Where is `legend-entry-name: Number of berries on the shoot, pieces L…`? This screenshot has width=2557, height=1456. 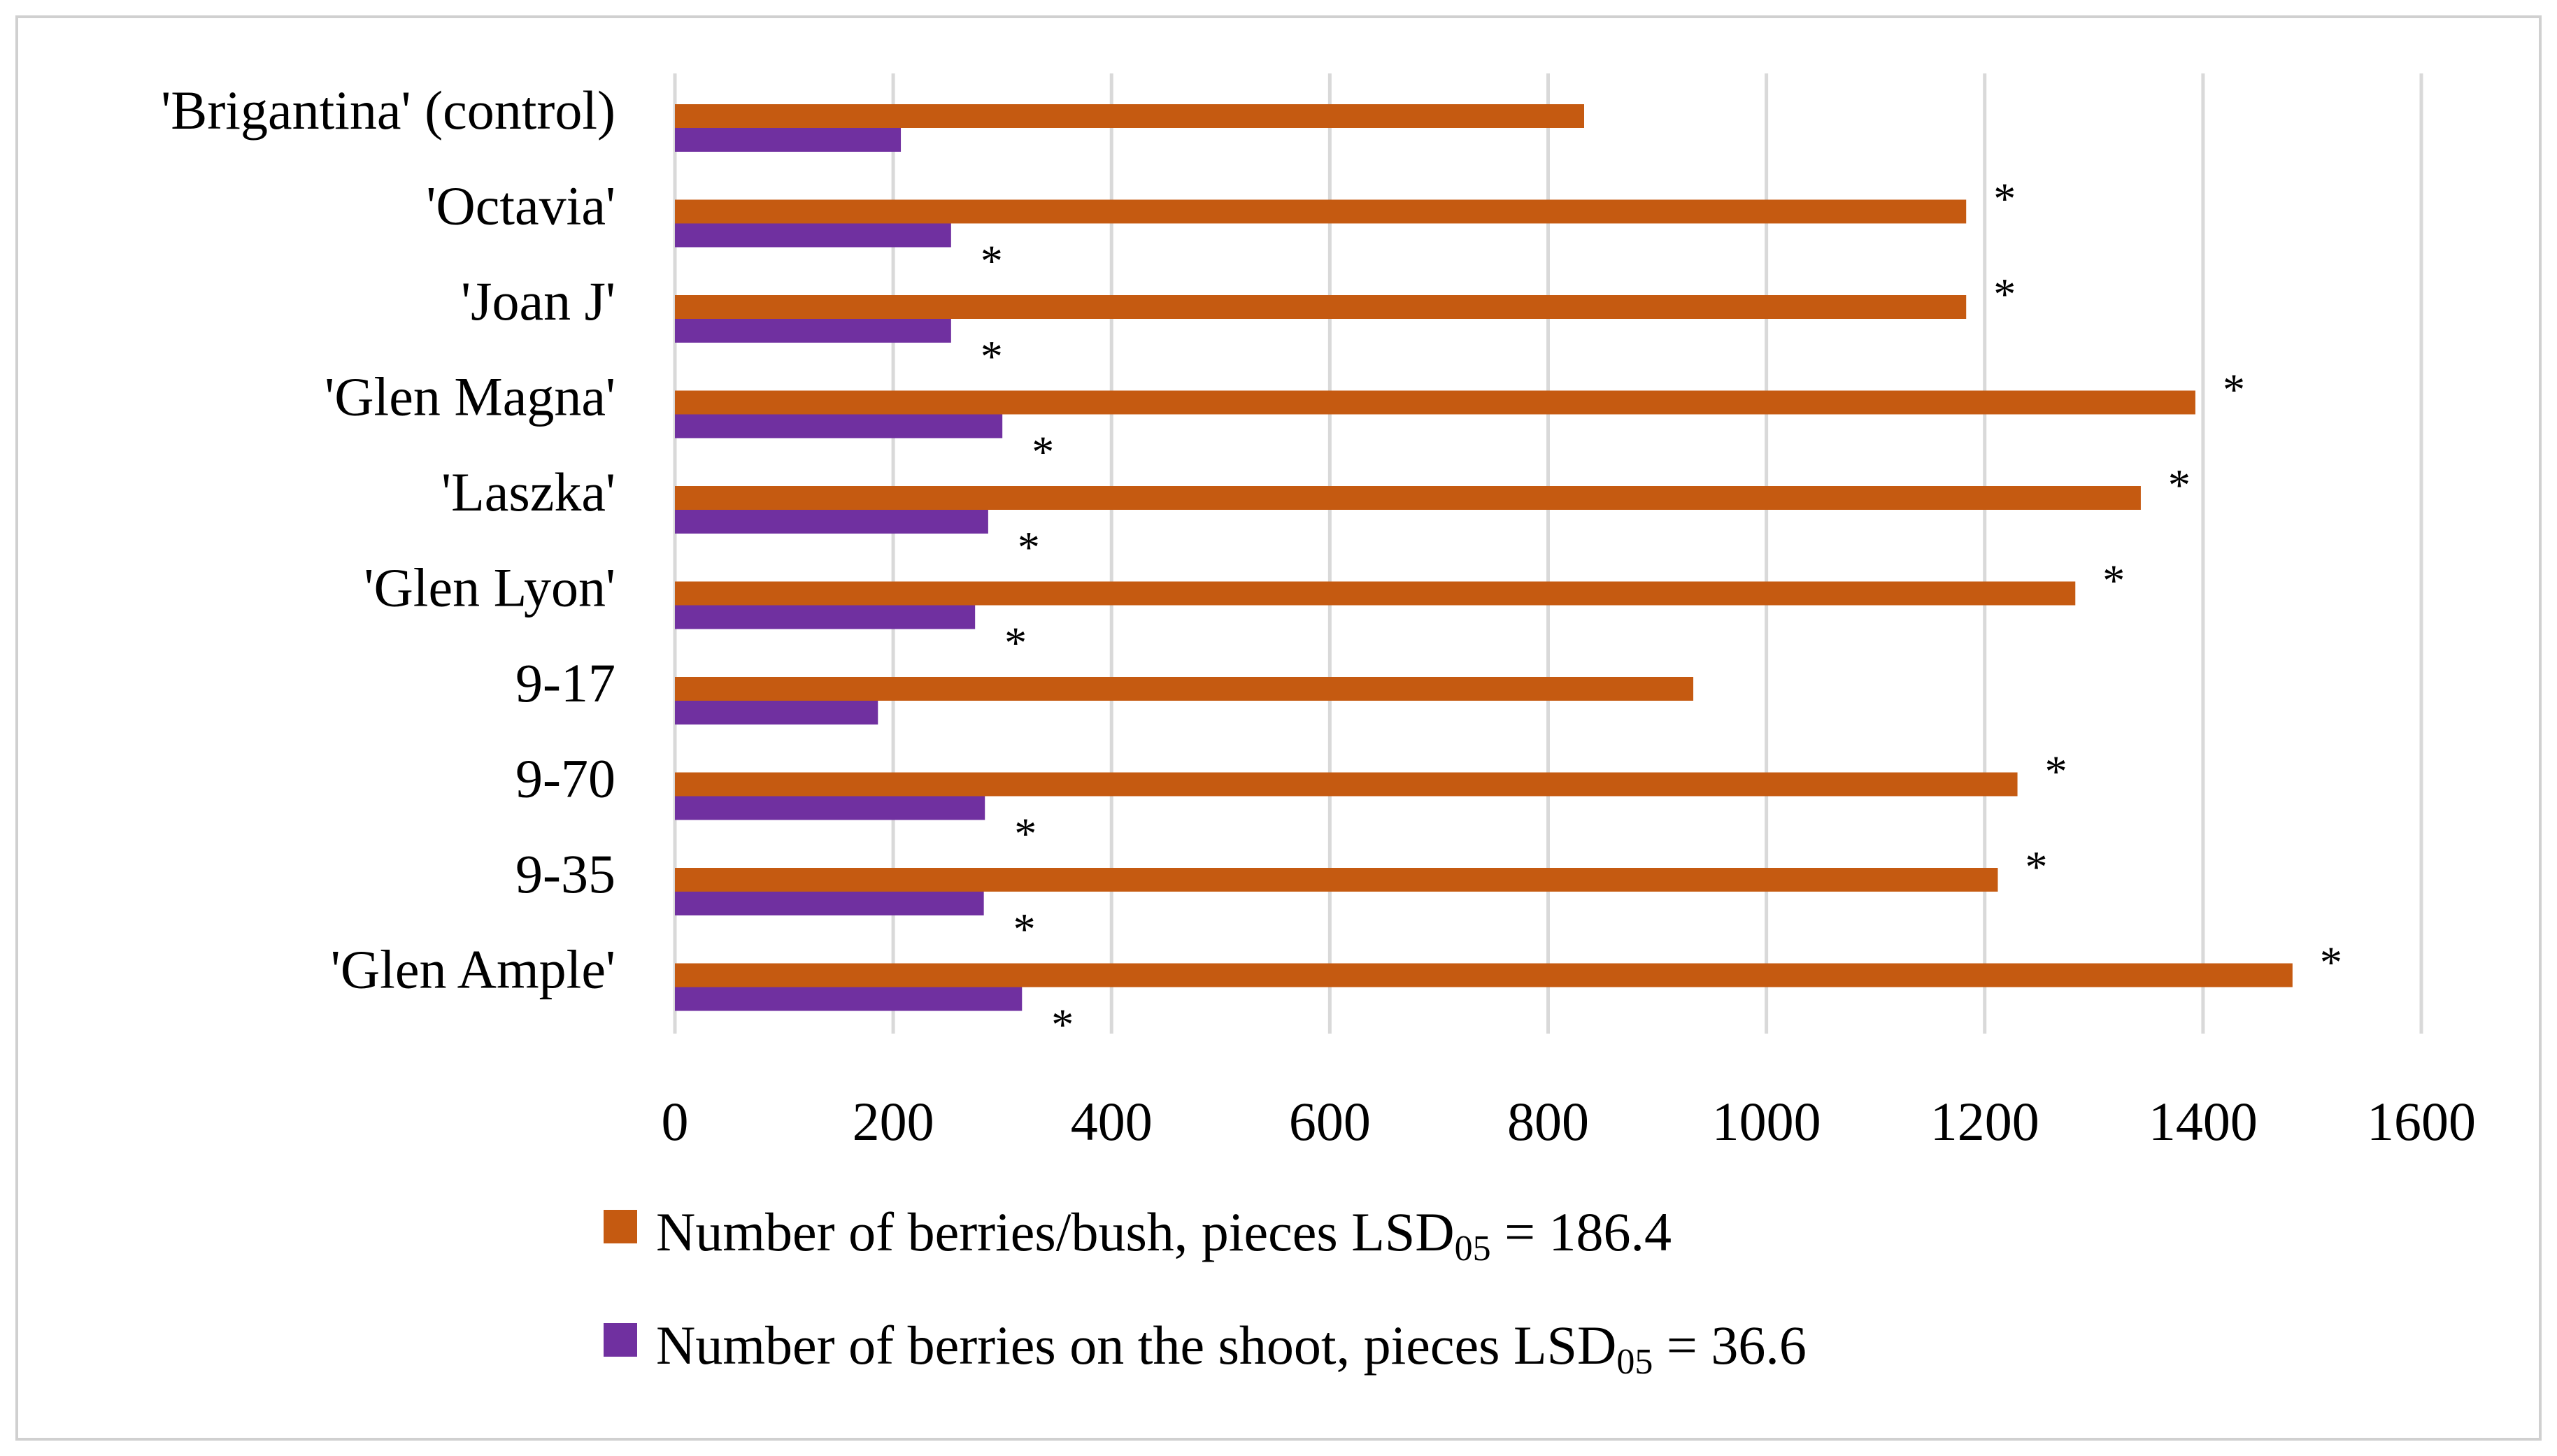
legend-entry-name: Number of berries on the shoot, pieces L… is located at coordinates (1136, 1346).